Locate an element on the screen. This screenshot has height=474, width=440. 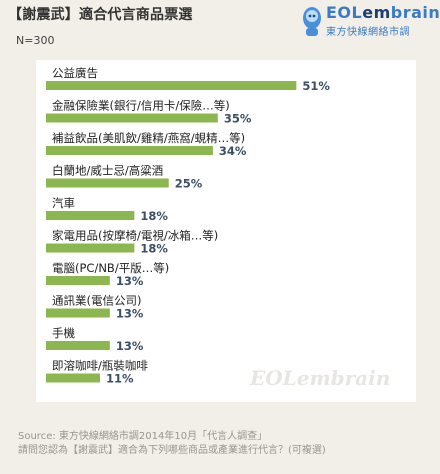
brand-wordmark: EOLembrain is located at coordinates (383, 12).